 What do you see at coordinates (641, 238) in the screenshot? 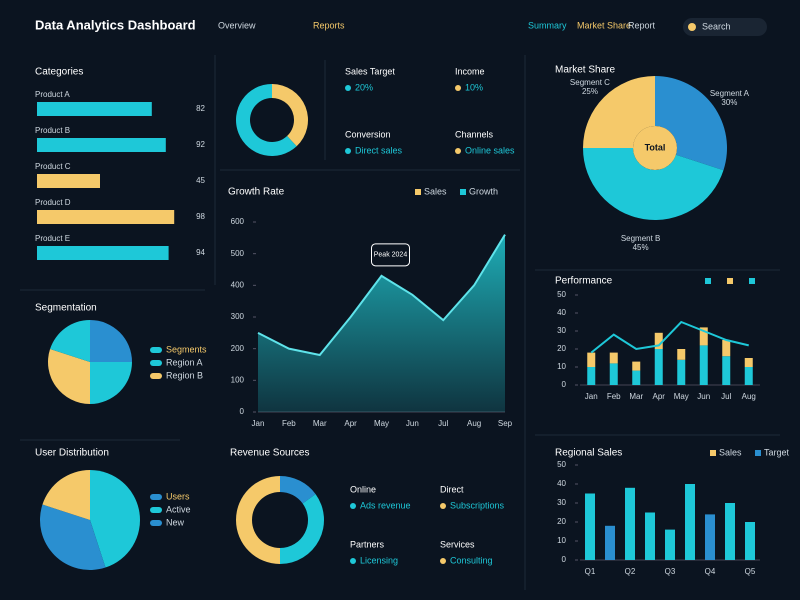
I see `slice-category: Segment B` at bounding box center [641, 238].